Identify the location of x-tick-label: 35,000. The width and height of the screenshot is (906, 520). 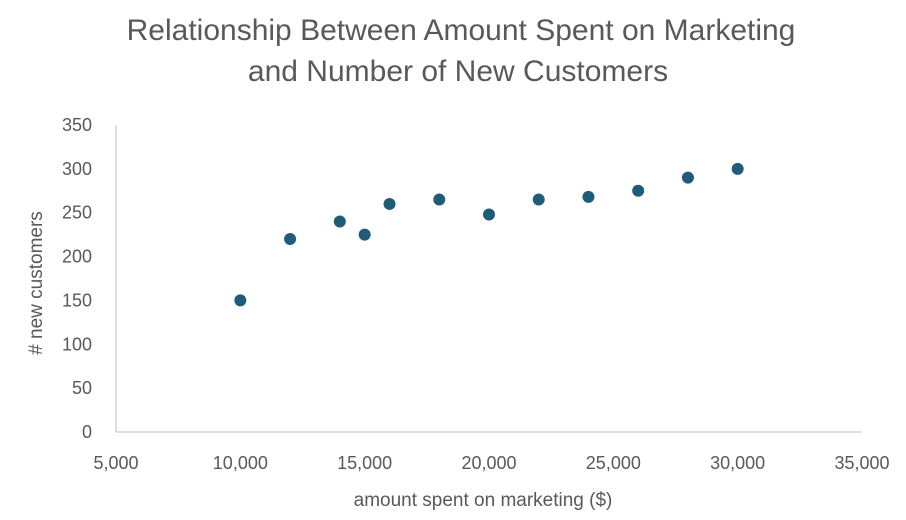
(861, 463).